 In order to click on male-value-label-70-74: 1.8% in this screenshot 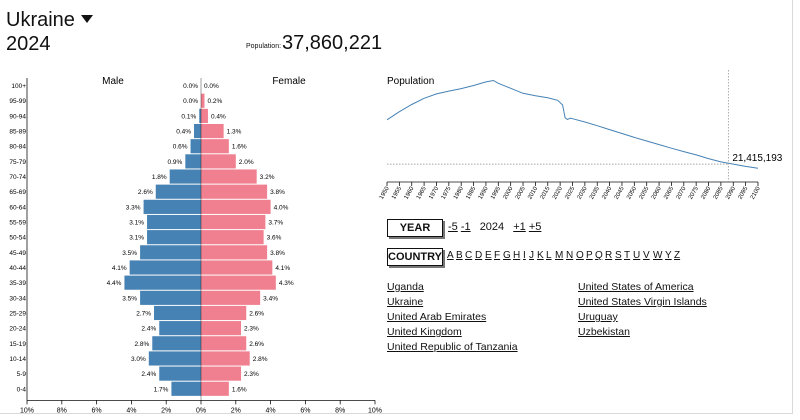, I will do `click(159, 177)`.